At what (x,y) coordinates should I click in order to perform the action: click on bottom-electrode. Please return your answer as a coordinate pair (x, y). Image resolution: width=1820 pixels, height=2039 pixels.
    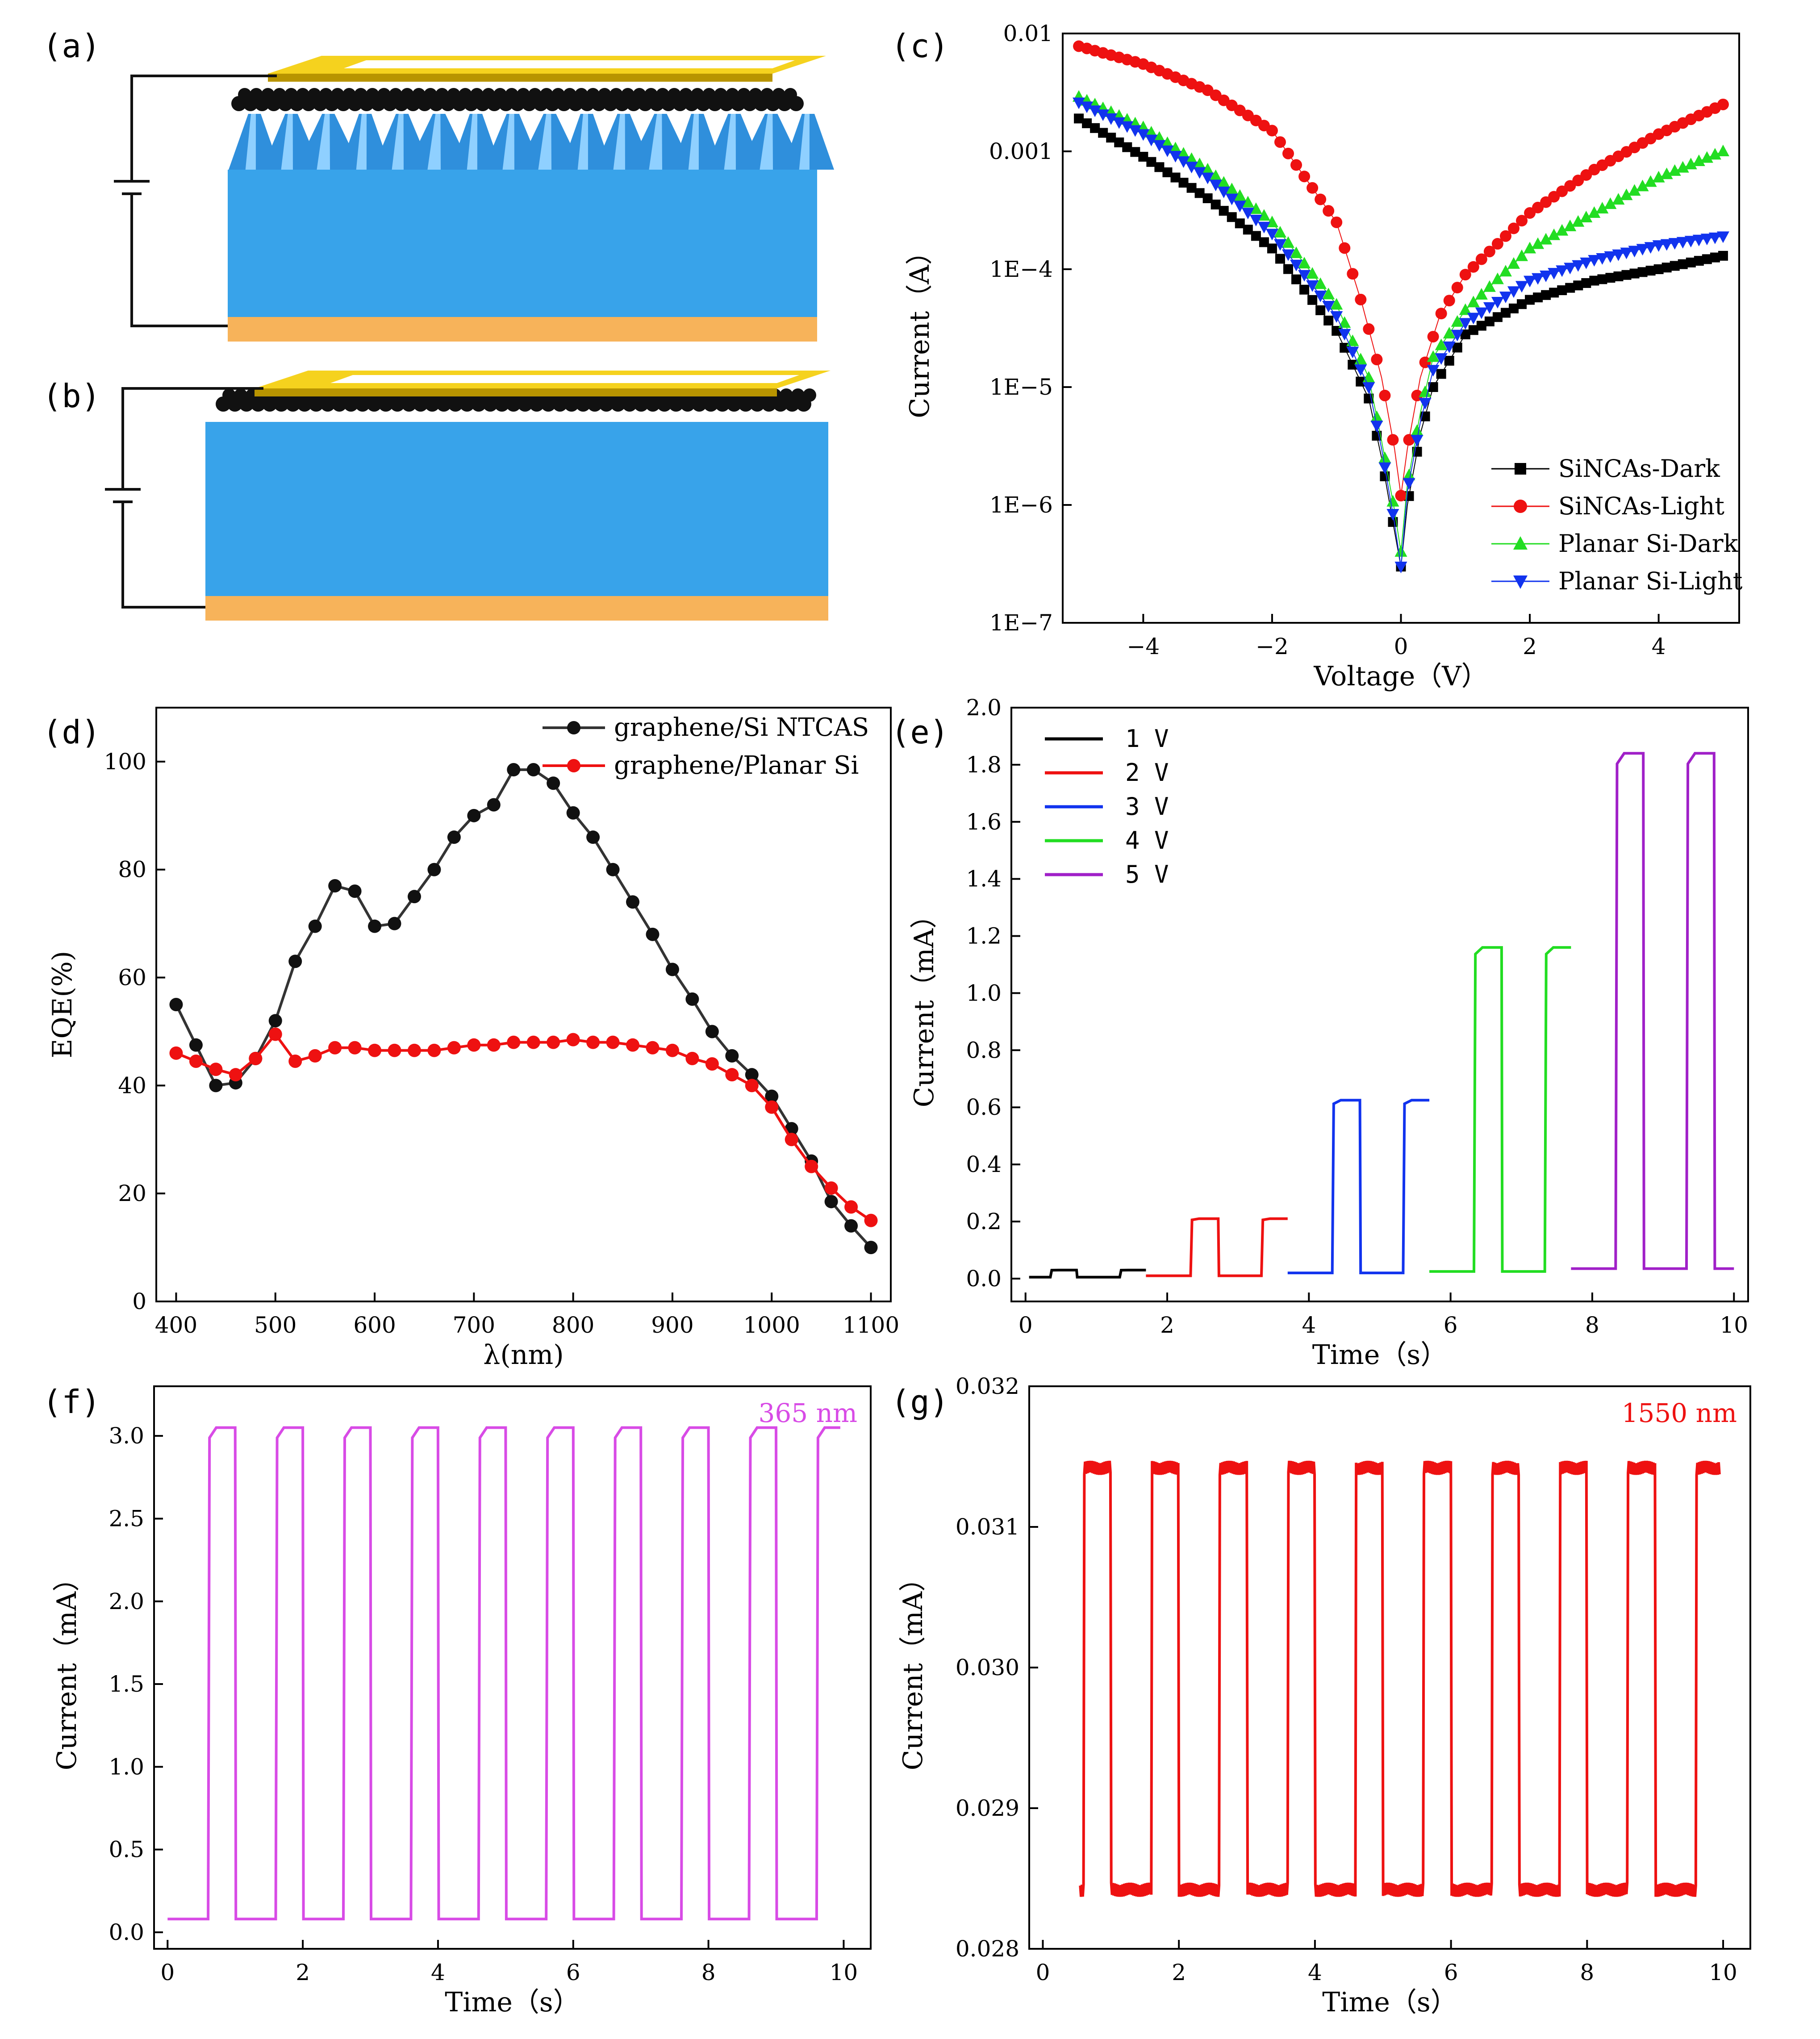
    Looking at the image, I should click on (516, 608).